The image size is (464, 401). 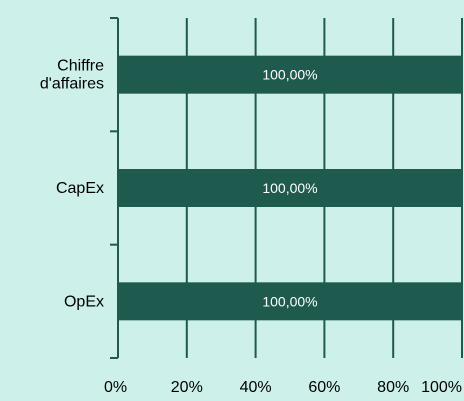 I want to click on x-tick-label-60: 60%, so click(x=324, y=387).